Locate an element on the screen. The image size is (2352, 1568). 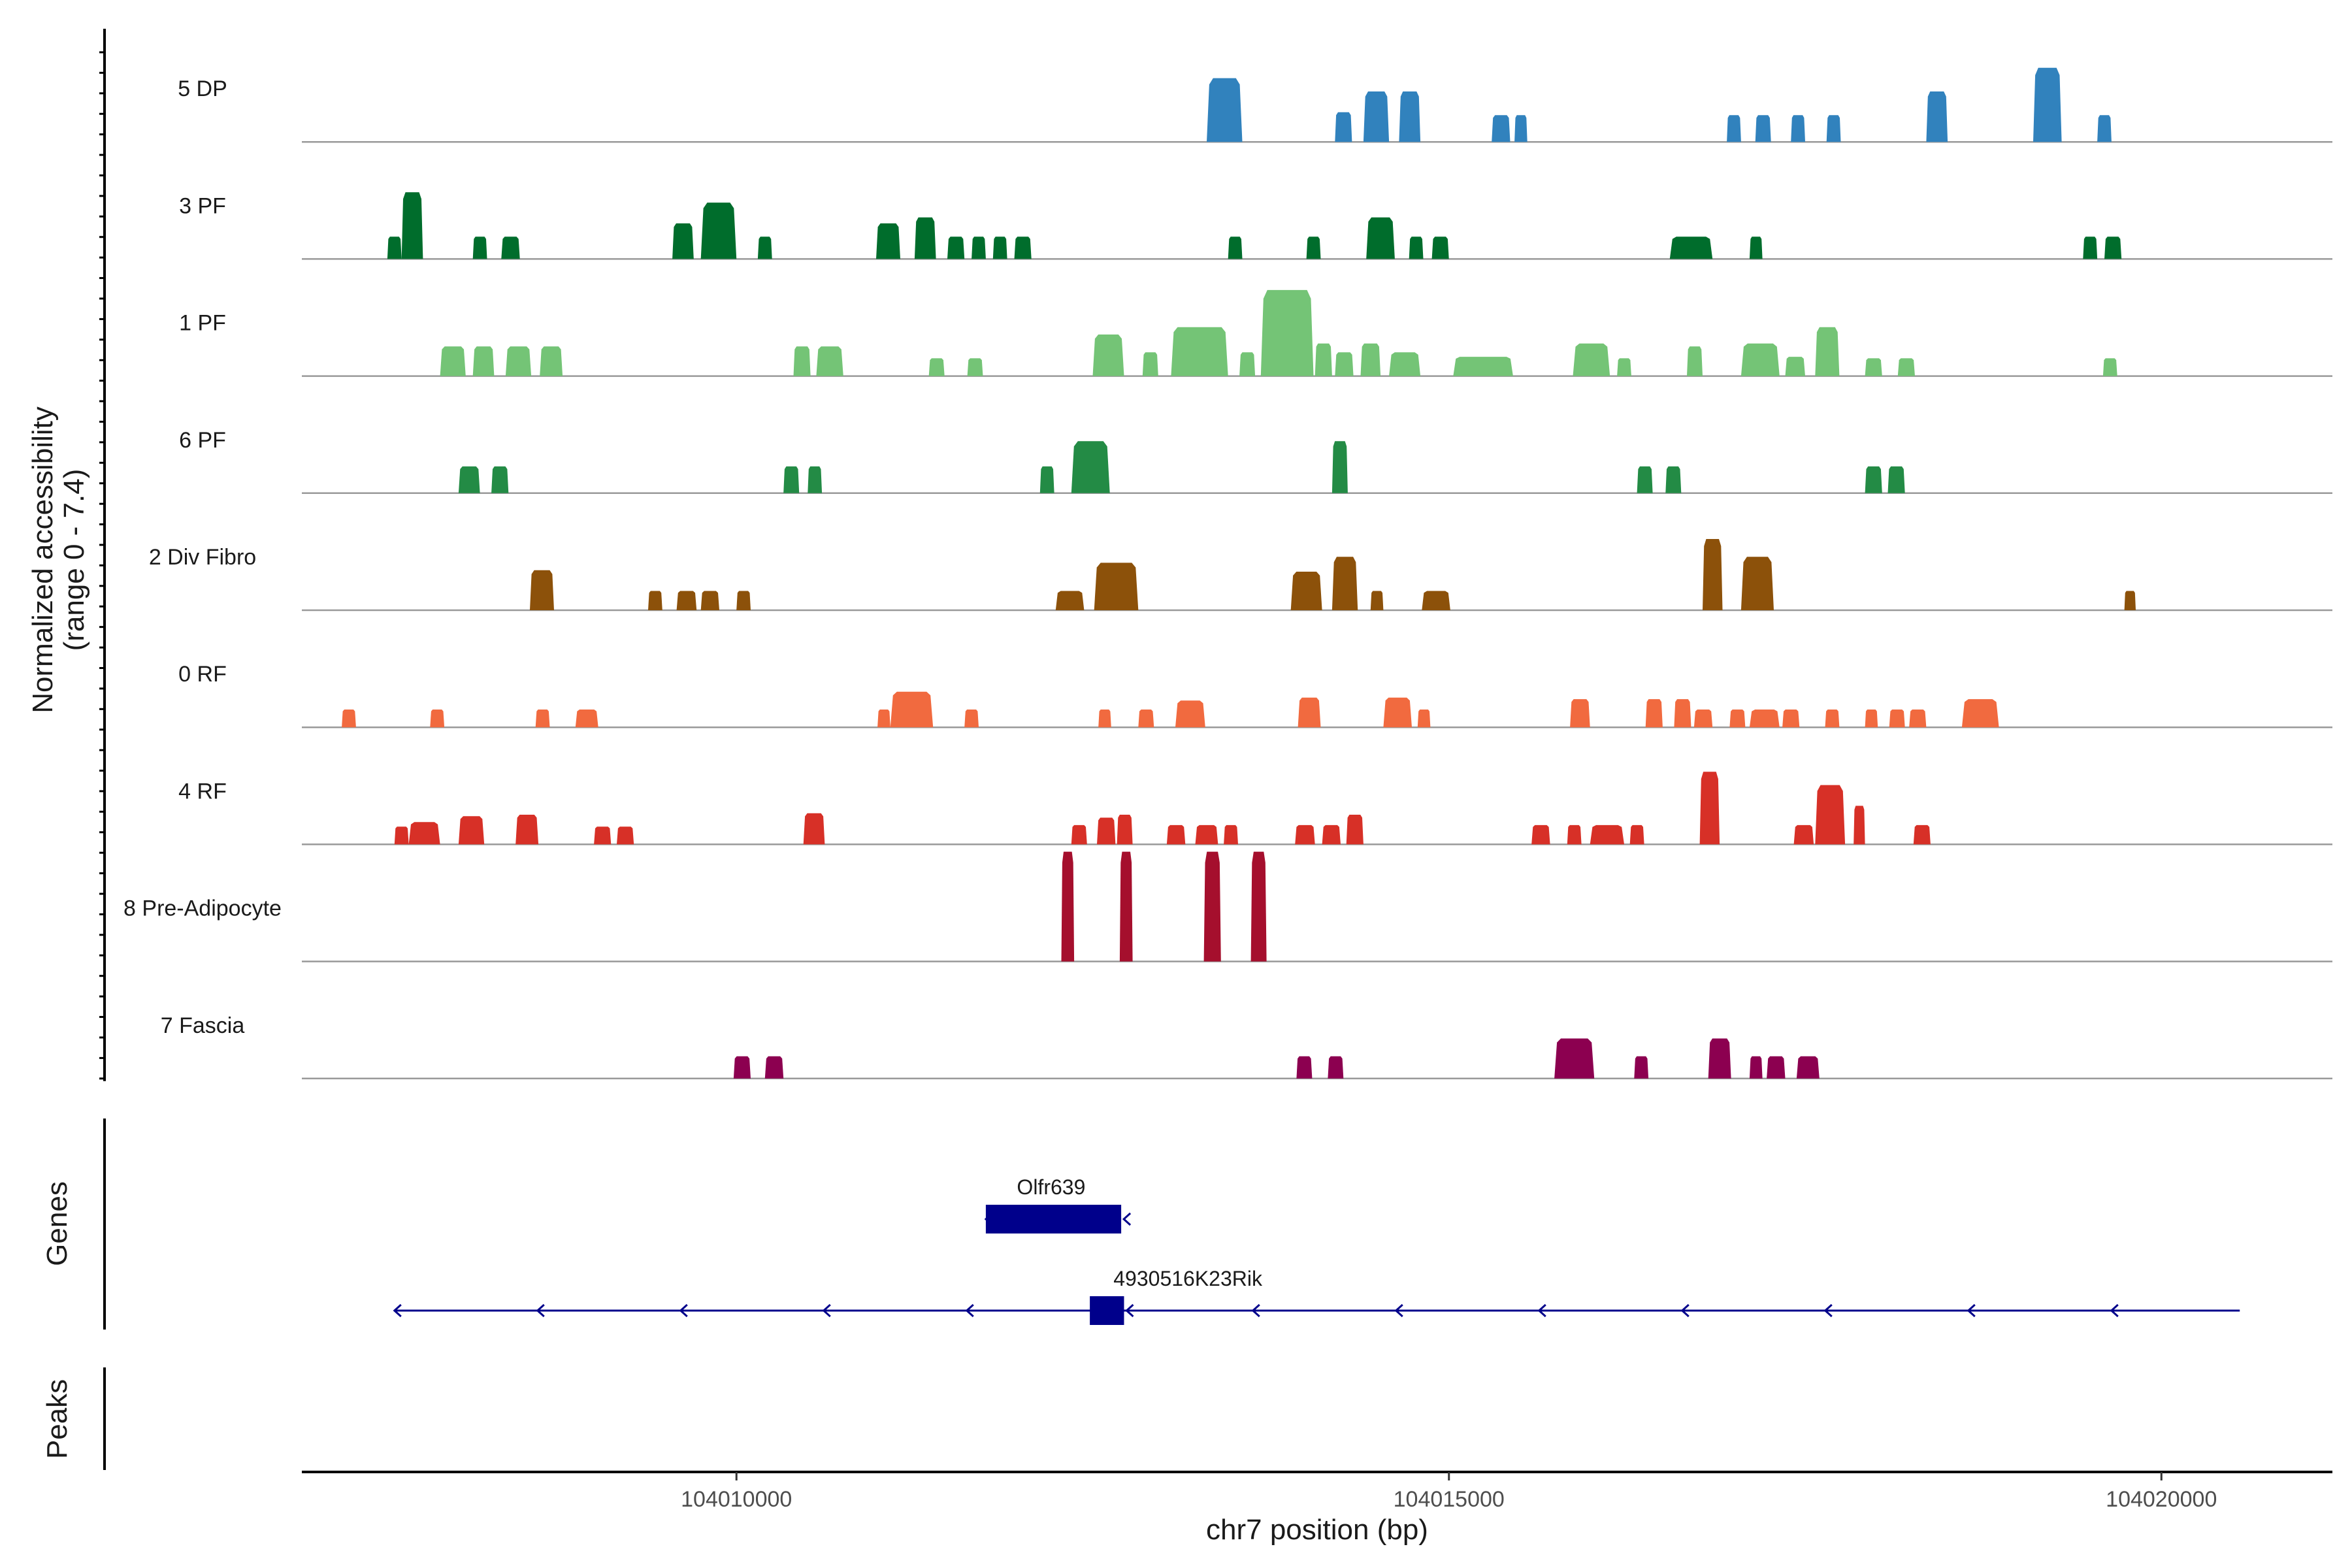
track-1-pf: 1 PF is located at coordinates (1255, 333).